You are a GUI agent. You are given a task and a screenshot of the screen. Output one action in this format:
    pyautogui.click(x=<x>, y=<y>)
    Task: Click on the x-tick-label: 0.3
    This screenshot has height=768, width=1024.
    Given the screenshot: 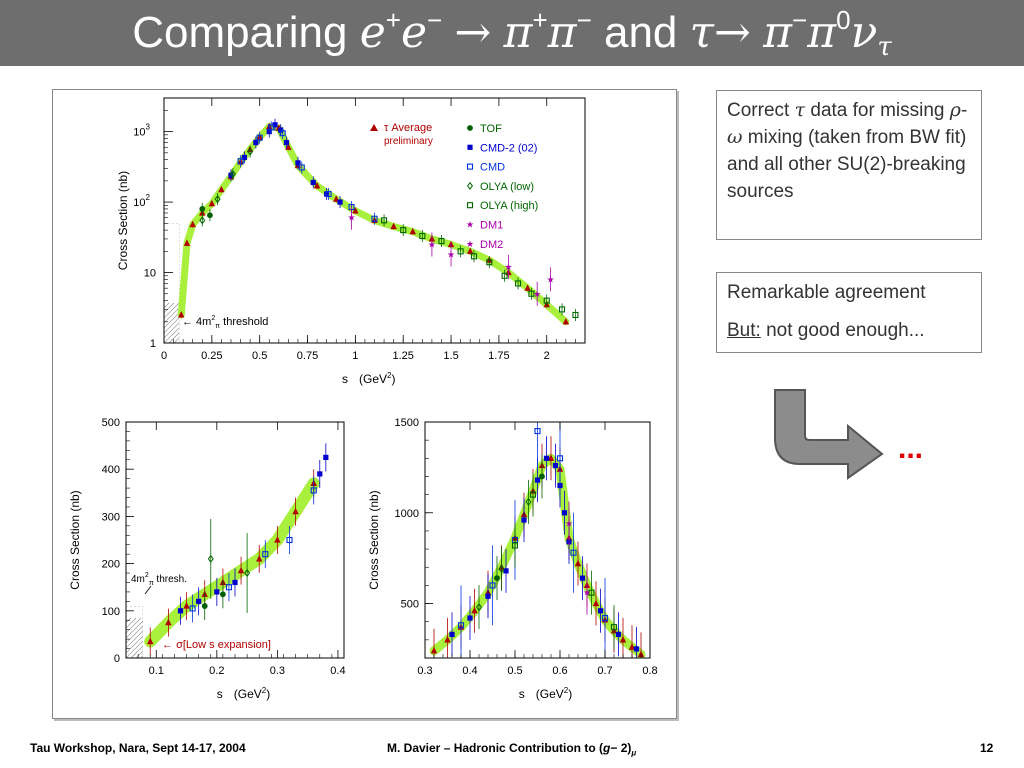 What is the action you would take?
    pyautogui.click(x=424, y=671)
    